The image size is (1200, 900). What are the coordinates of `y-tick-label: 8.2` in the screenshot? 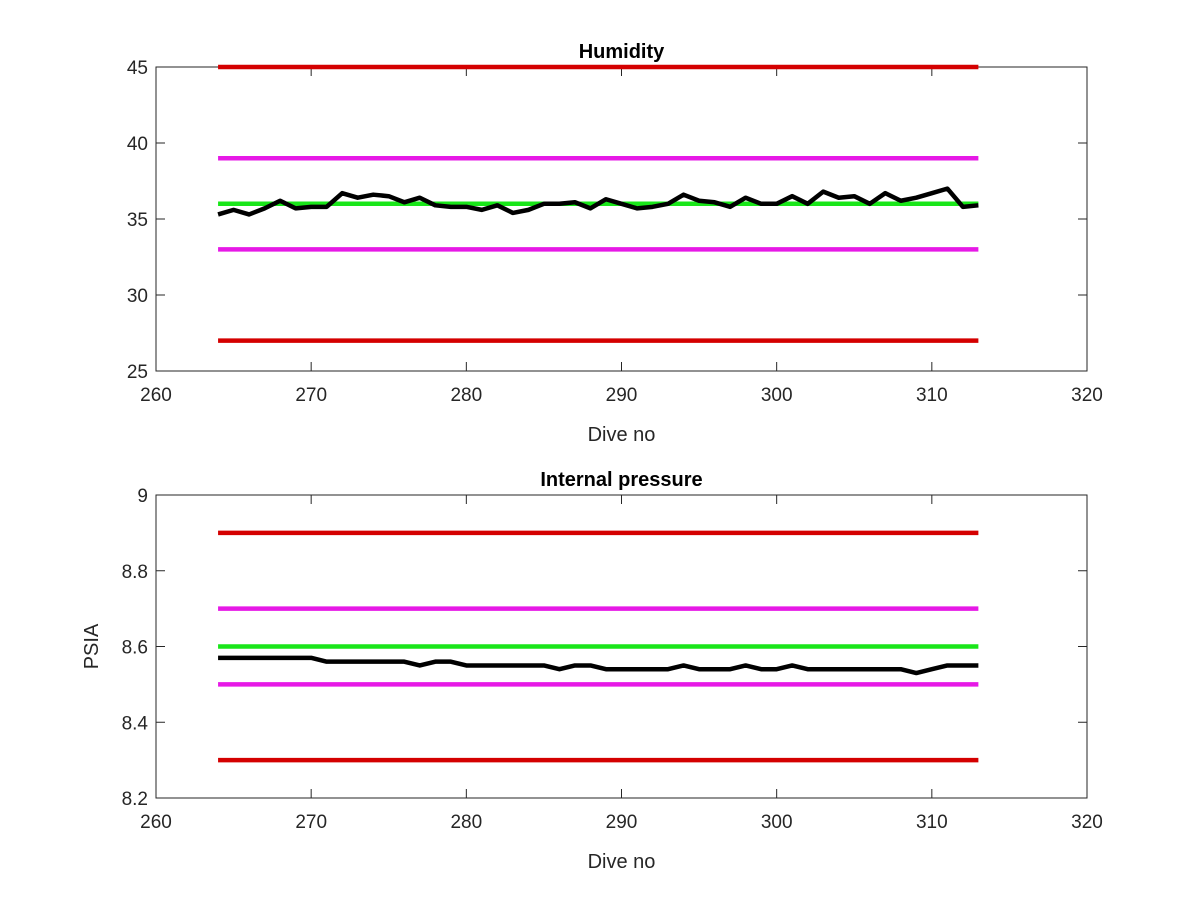 It's located at (135, 799).